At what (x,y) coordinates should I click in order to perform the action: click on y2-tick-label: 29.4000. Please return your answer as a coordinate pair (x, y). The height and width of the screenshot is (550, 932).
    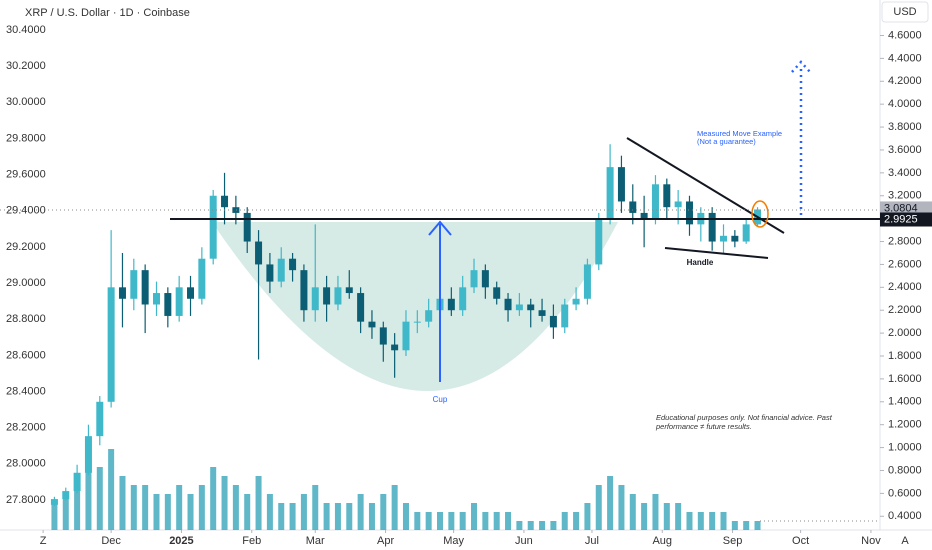
    Looking at the image, I should click on (26, 211).